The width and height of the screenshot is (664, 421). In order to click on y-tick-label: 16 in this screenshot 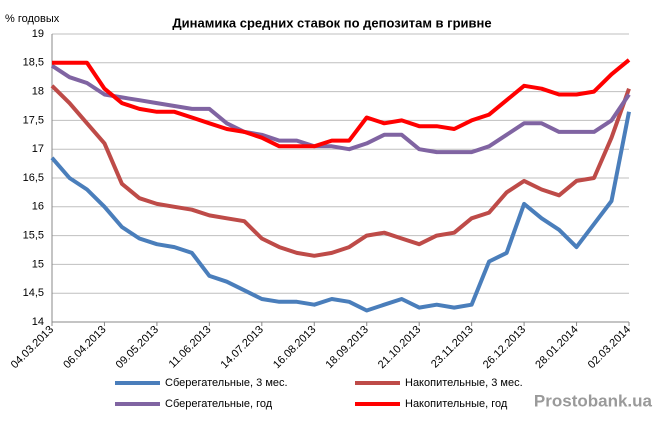, I will do `click(38, 207)`.